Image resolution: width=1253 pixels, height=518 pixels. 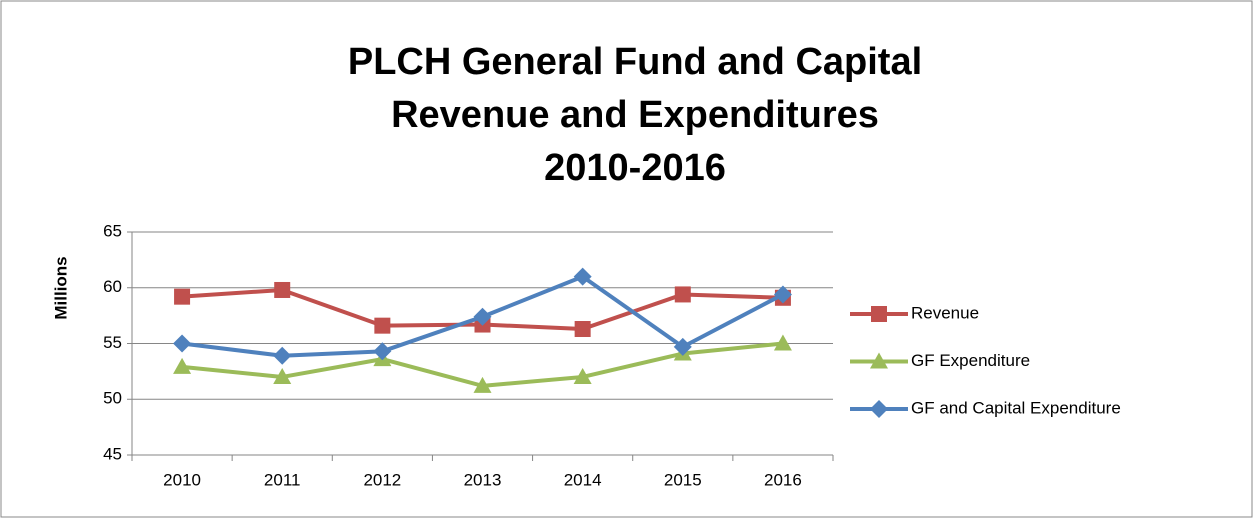 I want to click on y-tick-label: 50, so click(x=112, y=398).